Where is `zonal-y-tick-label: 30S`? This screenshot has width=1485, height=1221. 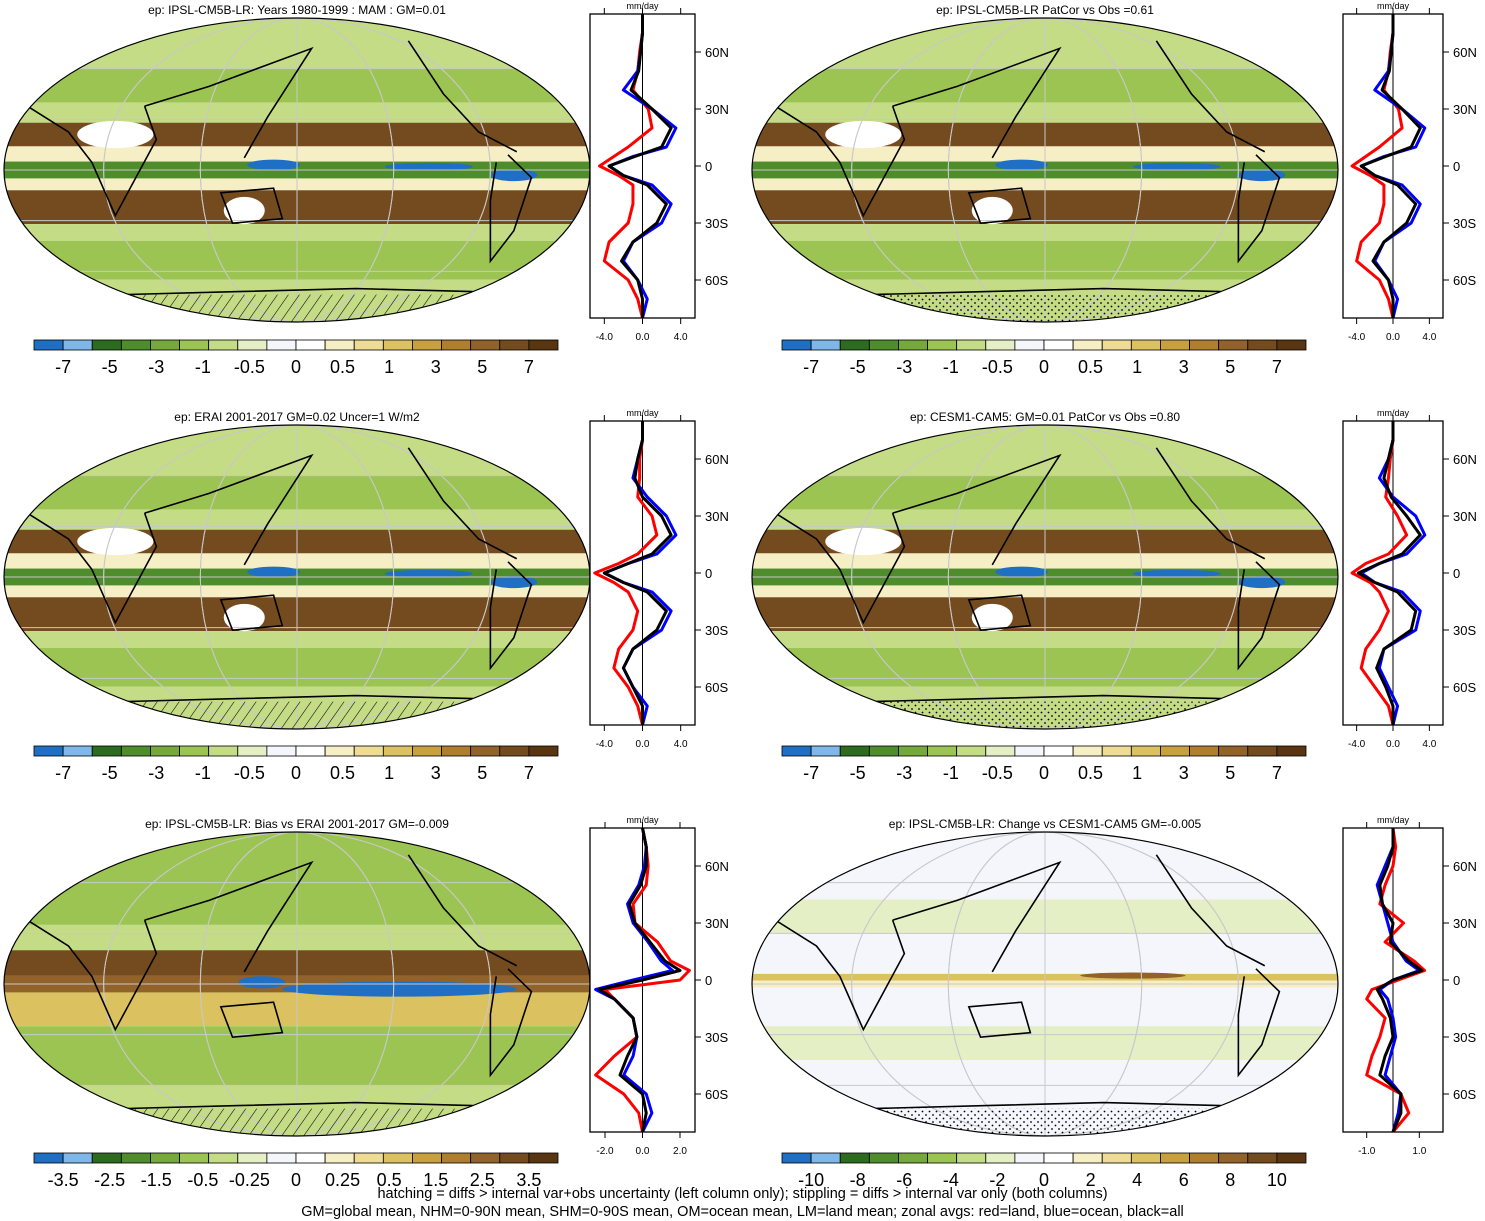 zonal-y-tick-label: 30S is located at coordinates (1464, 630).